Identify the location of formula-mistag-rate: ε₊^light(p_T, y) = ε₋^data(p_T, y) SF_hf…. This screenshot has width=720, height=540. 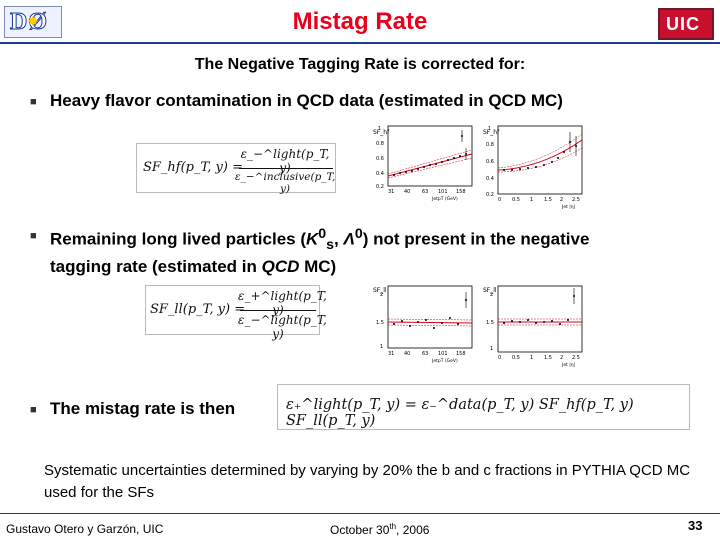
(483, 407).